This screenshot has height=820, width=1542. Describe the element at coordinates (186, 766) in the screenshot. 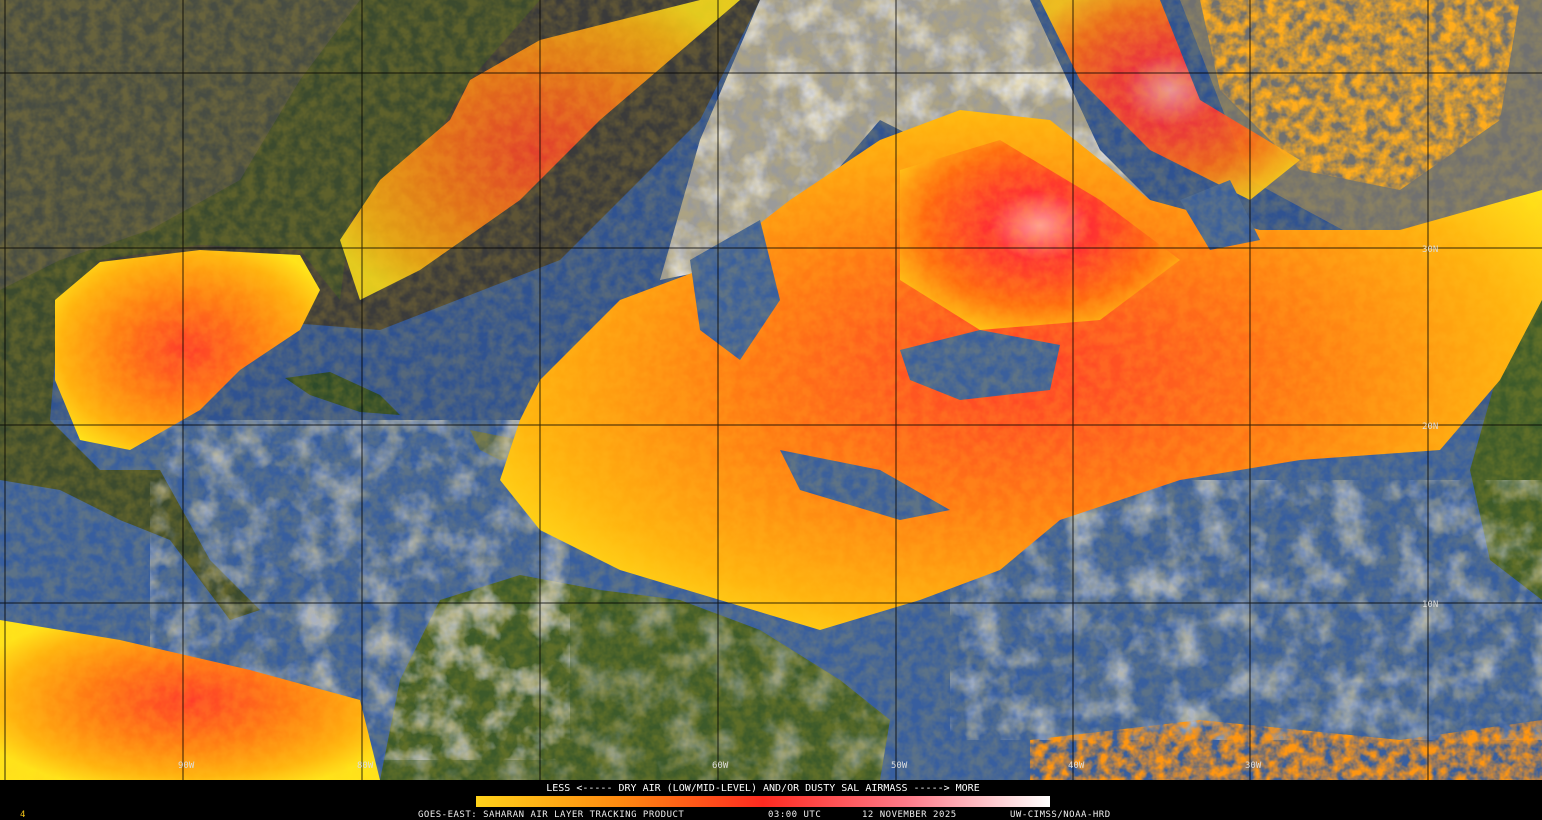

I see `lon-label: 90W` at that location.